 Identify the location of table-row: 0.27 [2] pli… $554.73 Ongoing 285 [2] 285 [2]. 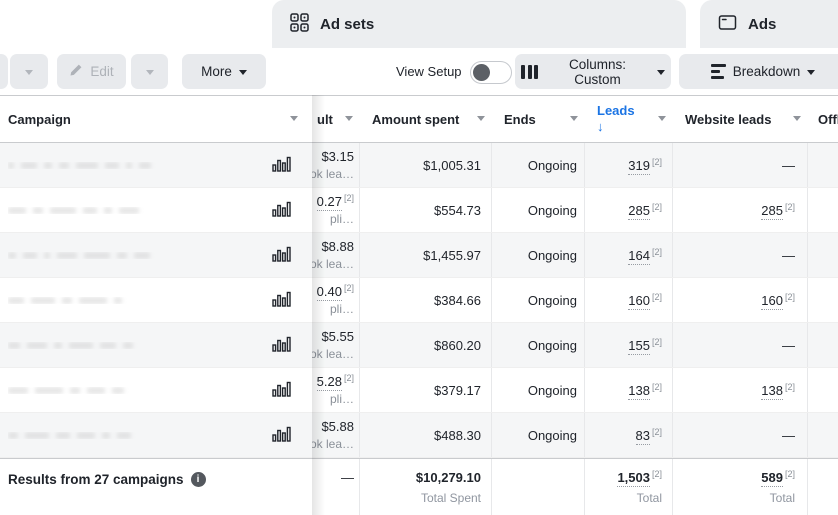
(419, 210).